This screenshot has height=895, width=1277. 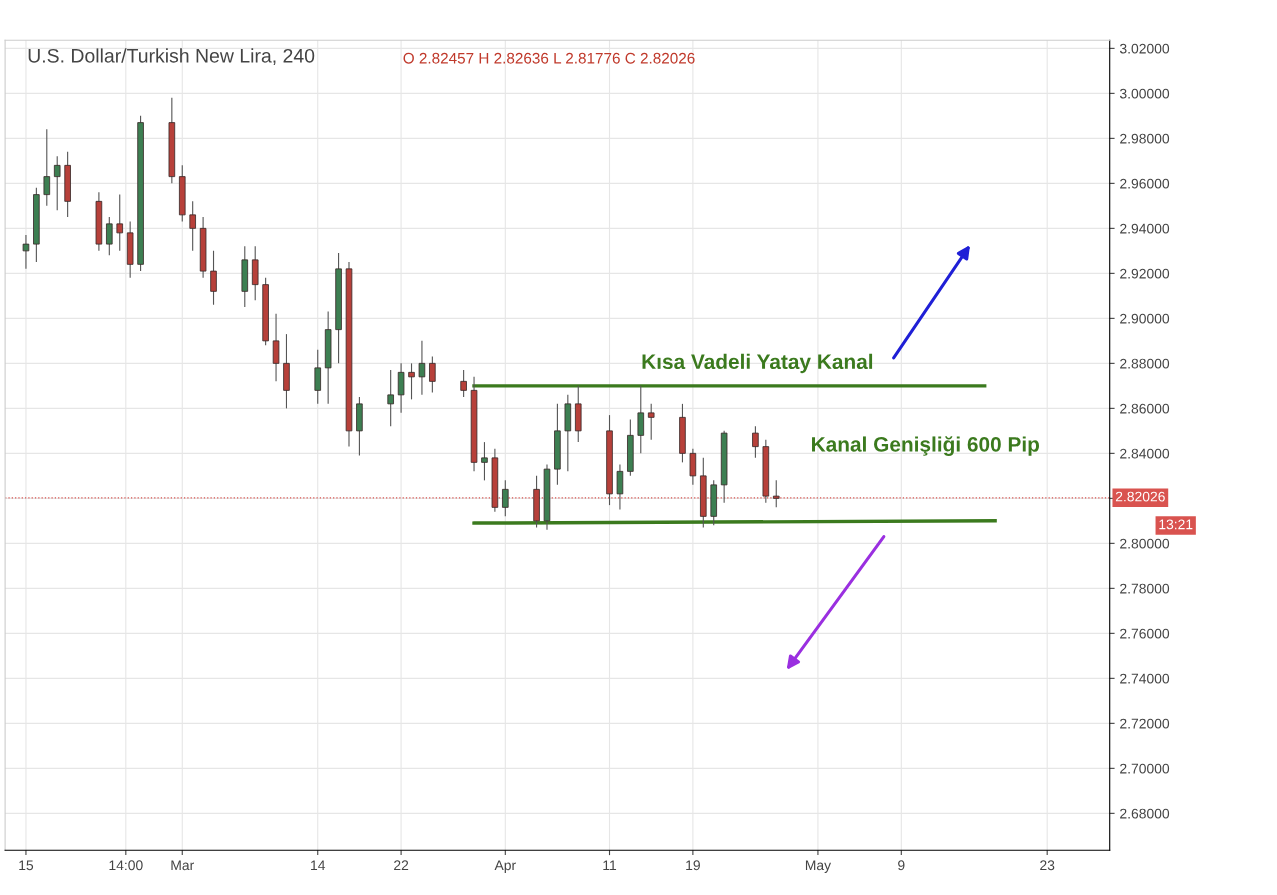 What do you see at coordinates (757, 363) in the screenshot?
I see `annotation: Kısa Vadeli Yatay Kanal` at bounding box center [757, 363].